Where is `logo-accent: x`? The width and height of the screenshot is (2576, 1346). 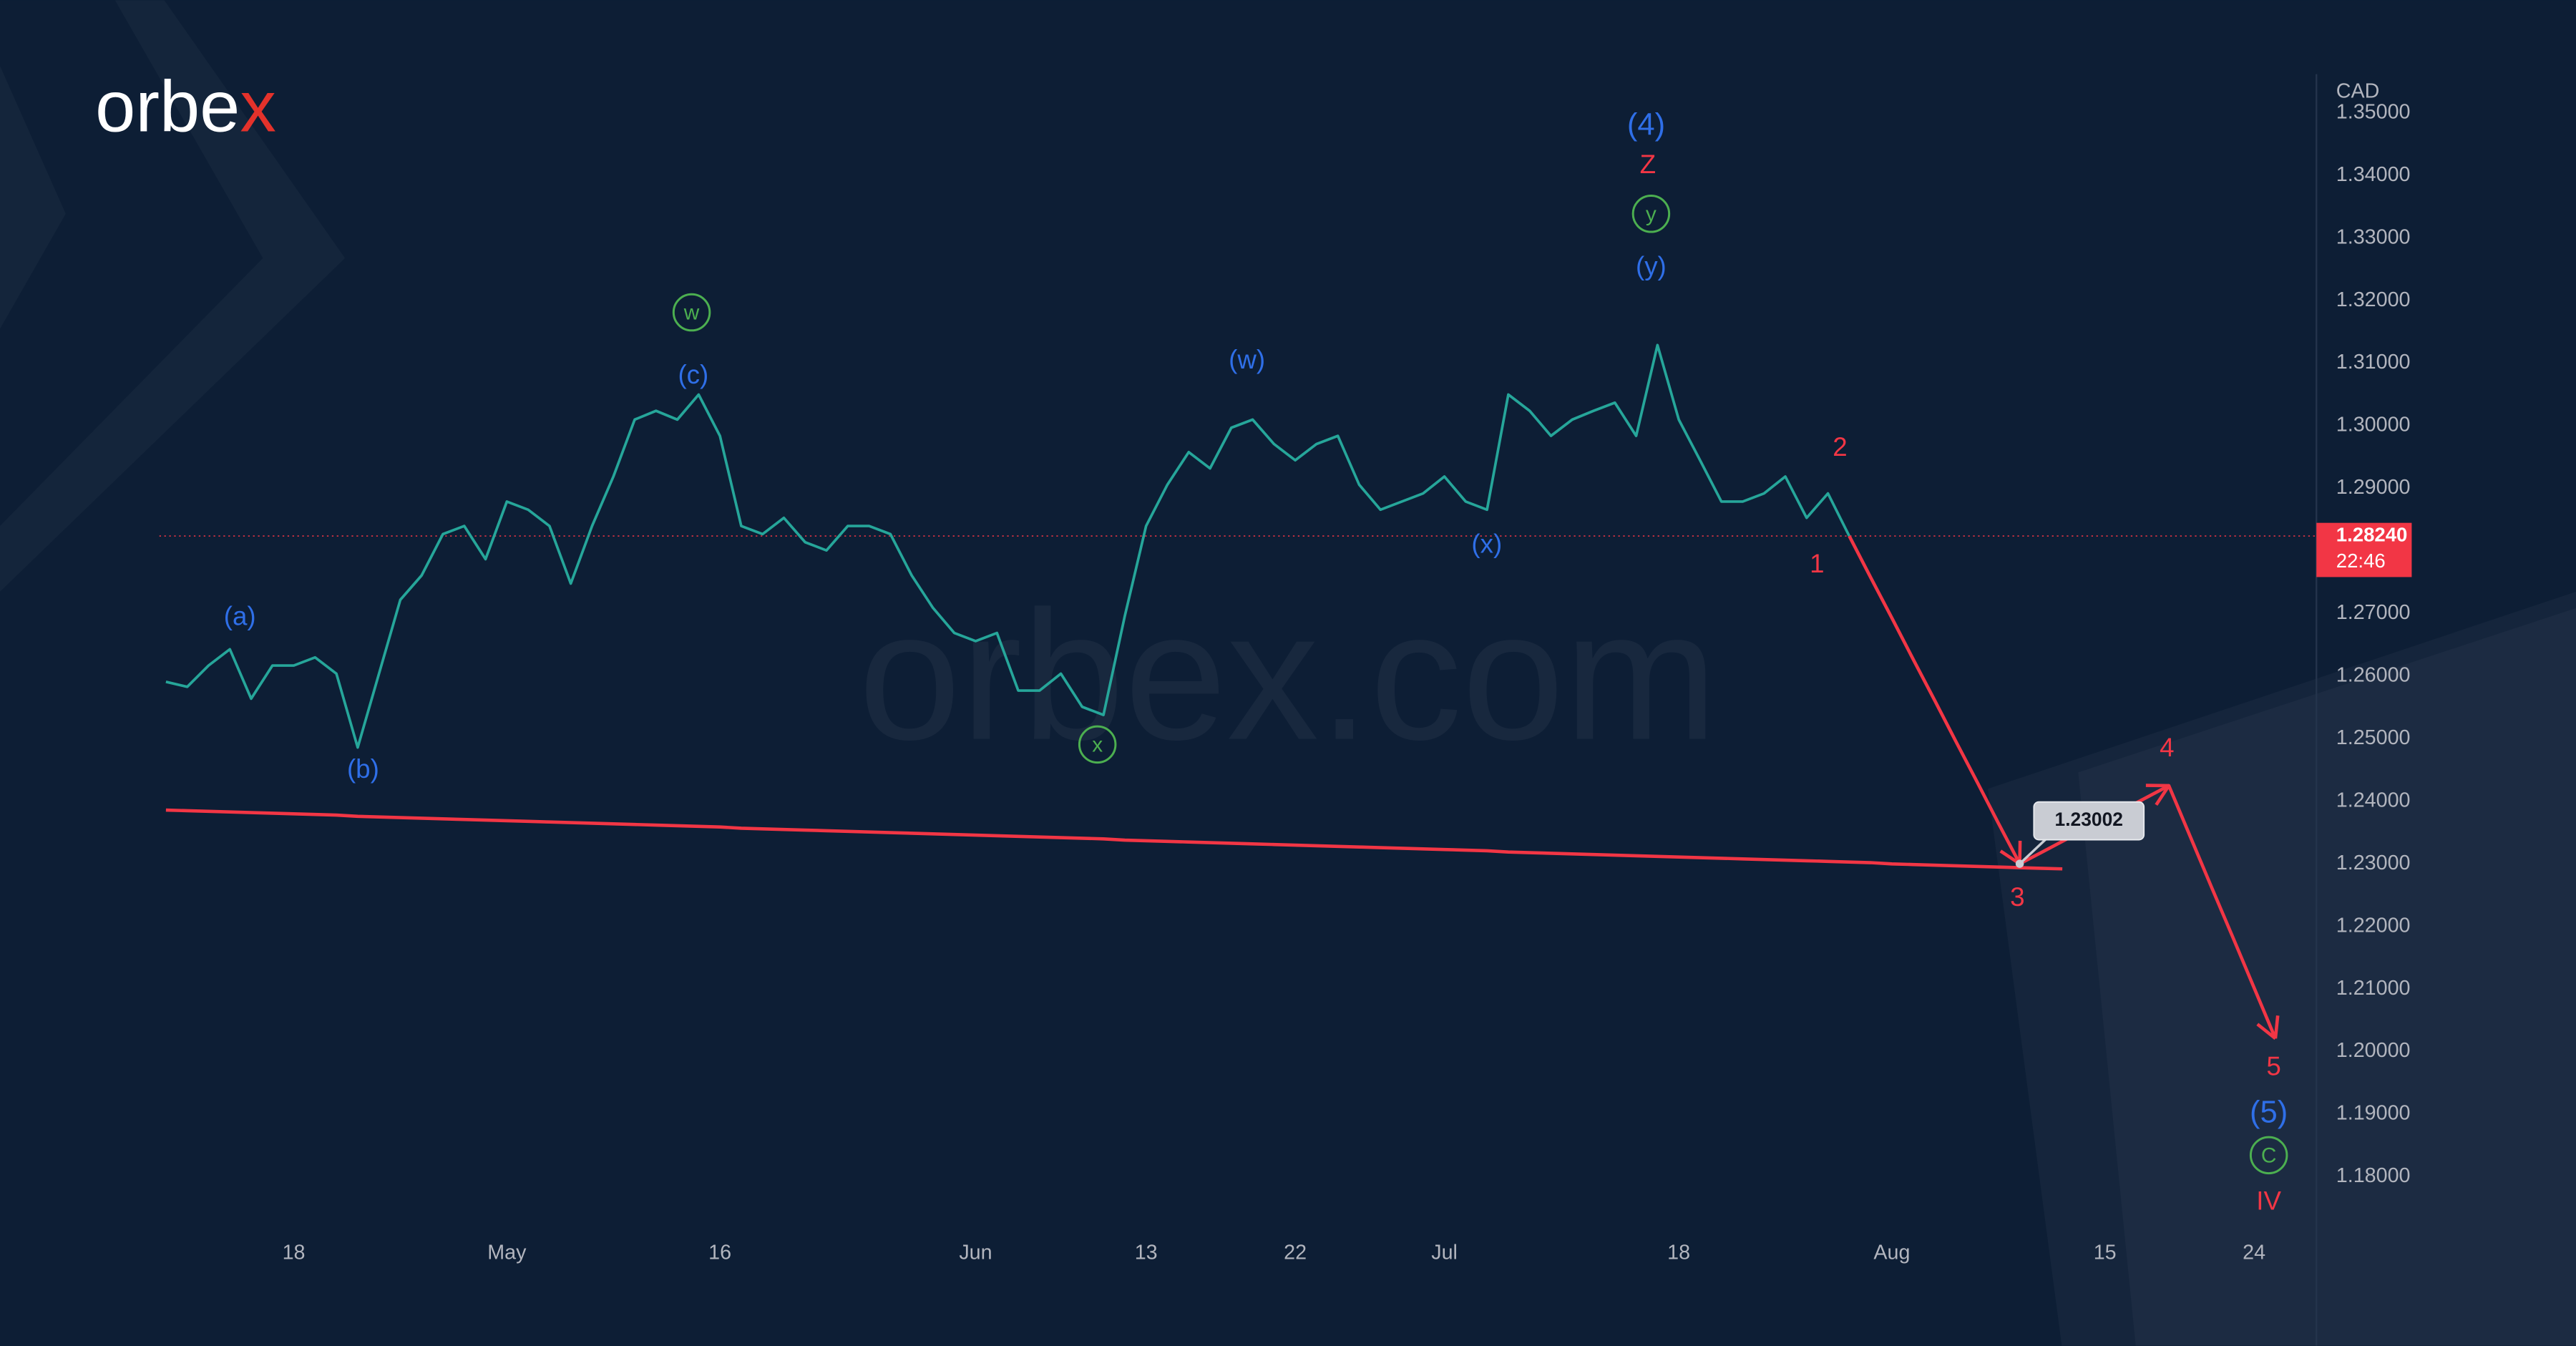
logo-accent: x is located at coordinates (258, 107).